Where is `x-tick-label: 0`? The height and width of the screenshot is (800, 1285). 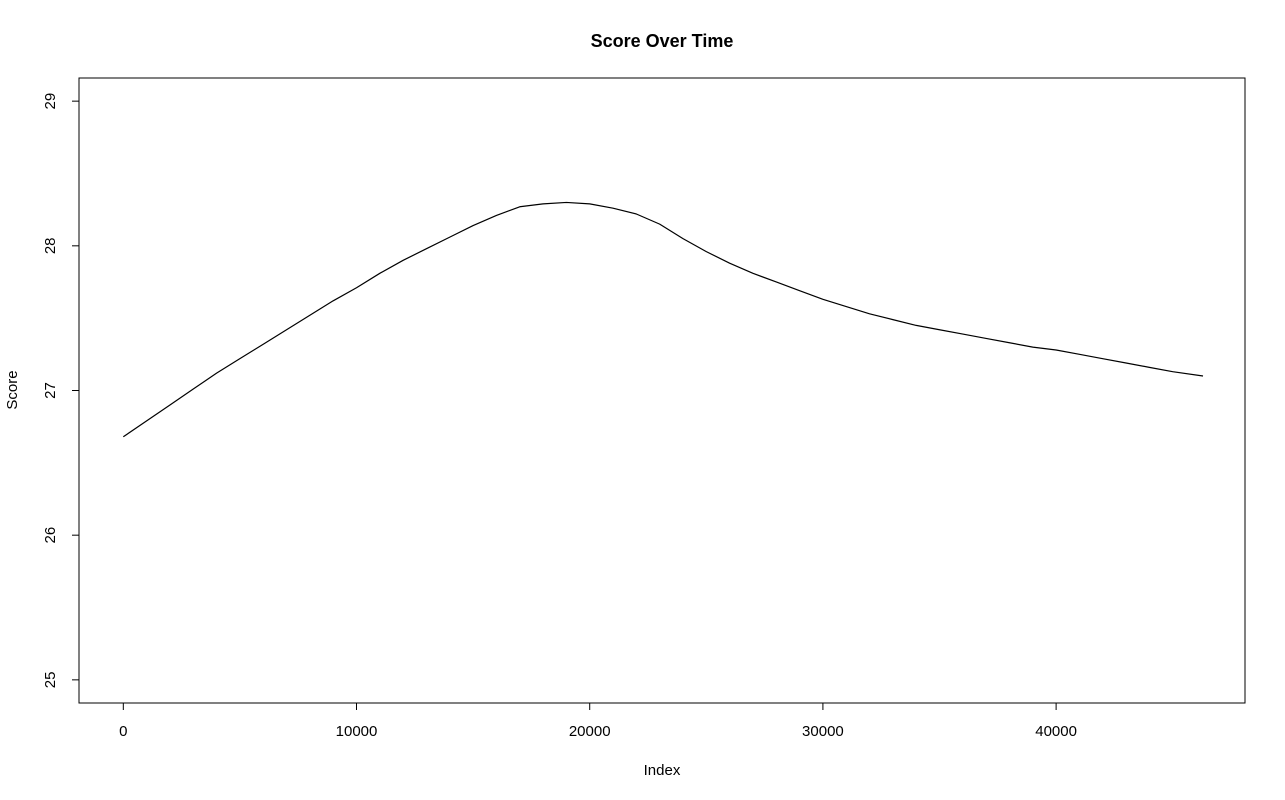 x-tick-label: 0 is located at coordinates (123, 731).